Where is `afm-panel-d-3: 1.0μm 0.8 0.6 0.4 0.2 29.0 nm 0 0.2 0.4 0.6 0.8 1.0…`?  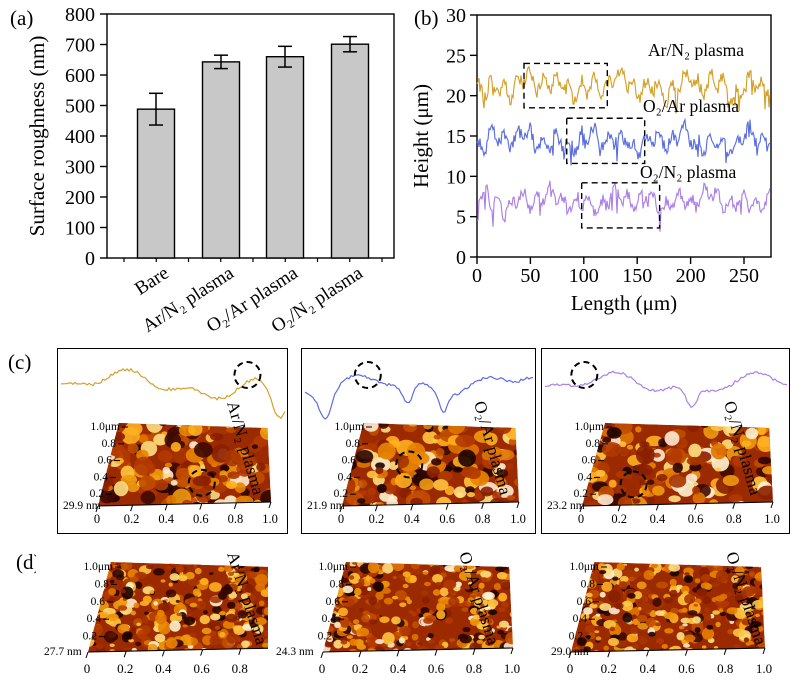
afm-panel-d-3: 1.0μm 0.8 0.6 0.4 0.2 29.0 nm 0 0.2 0.4 0.6 0.8 1.0… is located at coordinates (665, 623).